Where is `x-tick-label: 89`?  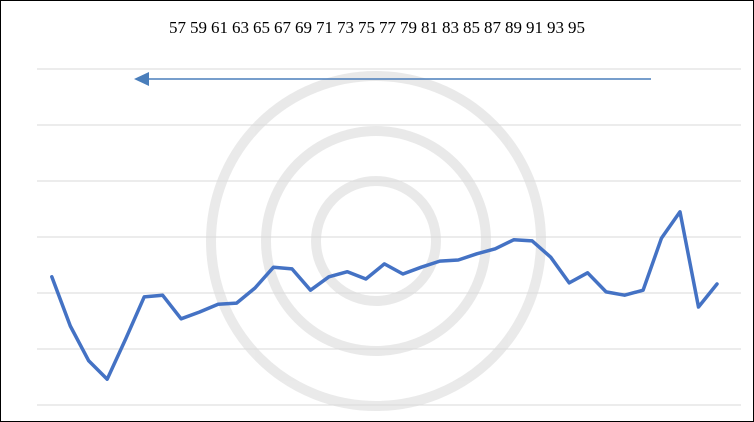
x-tick-label: 89 is located at coordinates (513, 27).